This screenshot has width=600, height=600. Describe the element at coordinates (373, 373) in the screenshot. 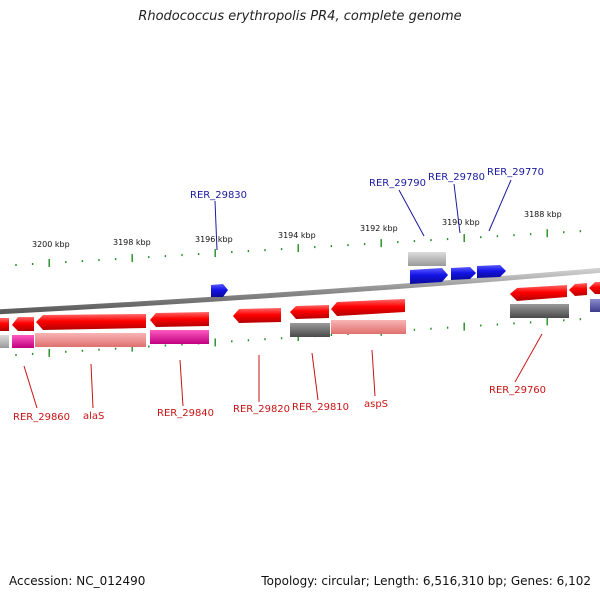

I see `leader-line-asps` at that location.